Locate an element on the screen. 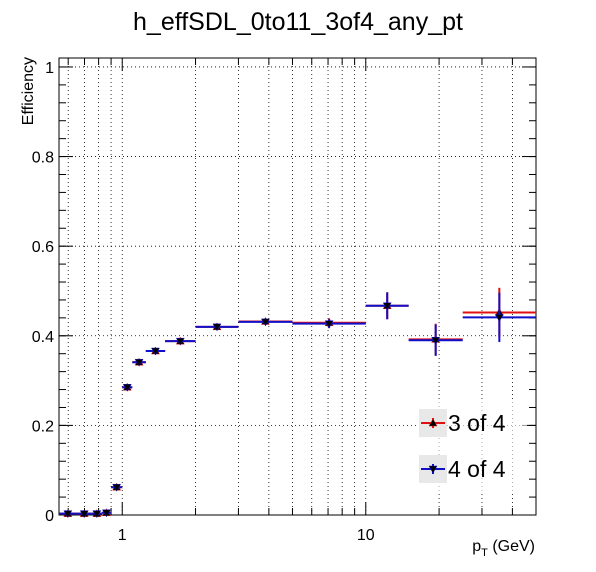 This screenshot has height=572, width=596. x-axis-label-sub: T is located at coordinates (484, 553).